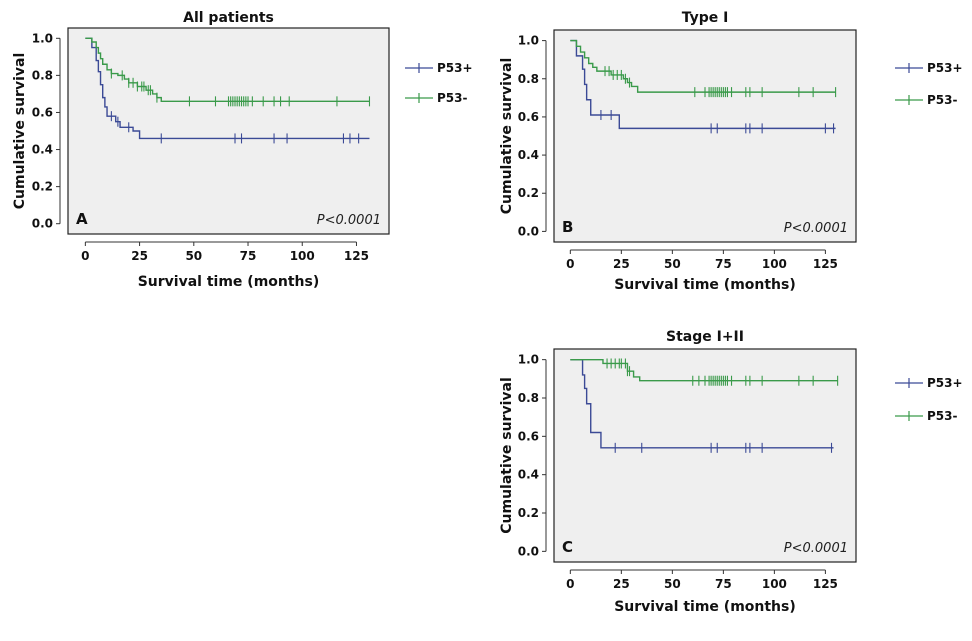  Describe the element at coordinates (567, 227) in the screenshot. I see `panel-letter: B` at that location.